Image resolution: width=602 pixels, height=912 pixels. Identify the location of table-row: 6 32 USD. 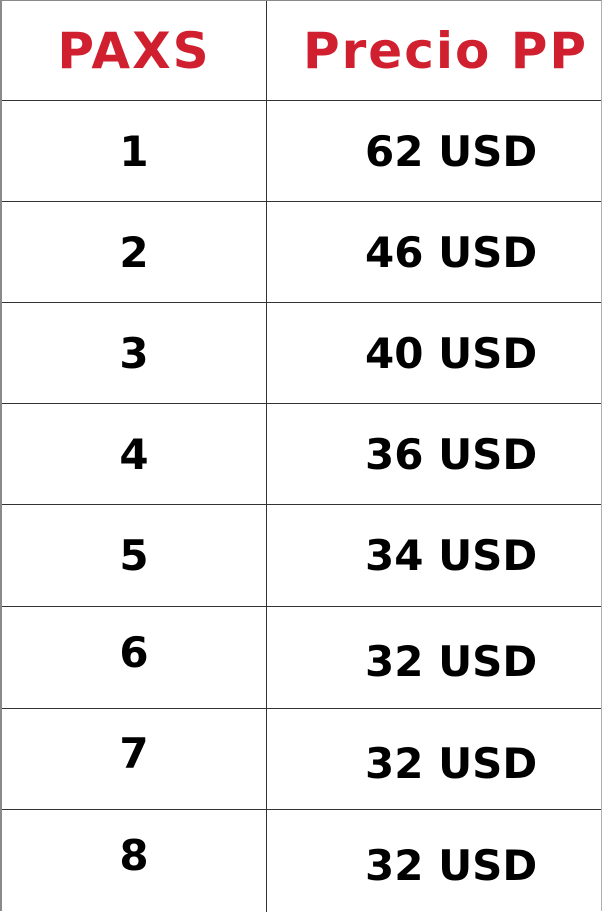
(301, 658).